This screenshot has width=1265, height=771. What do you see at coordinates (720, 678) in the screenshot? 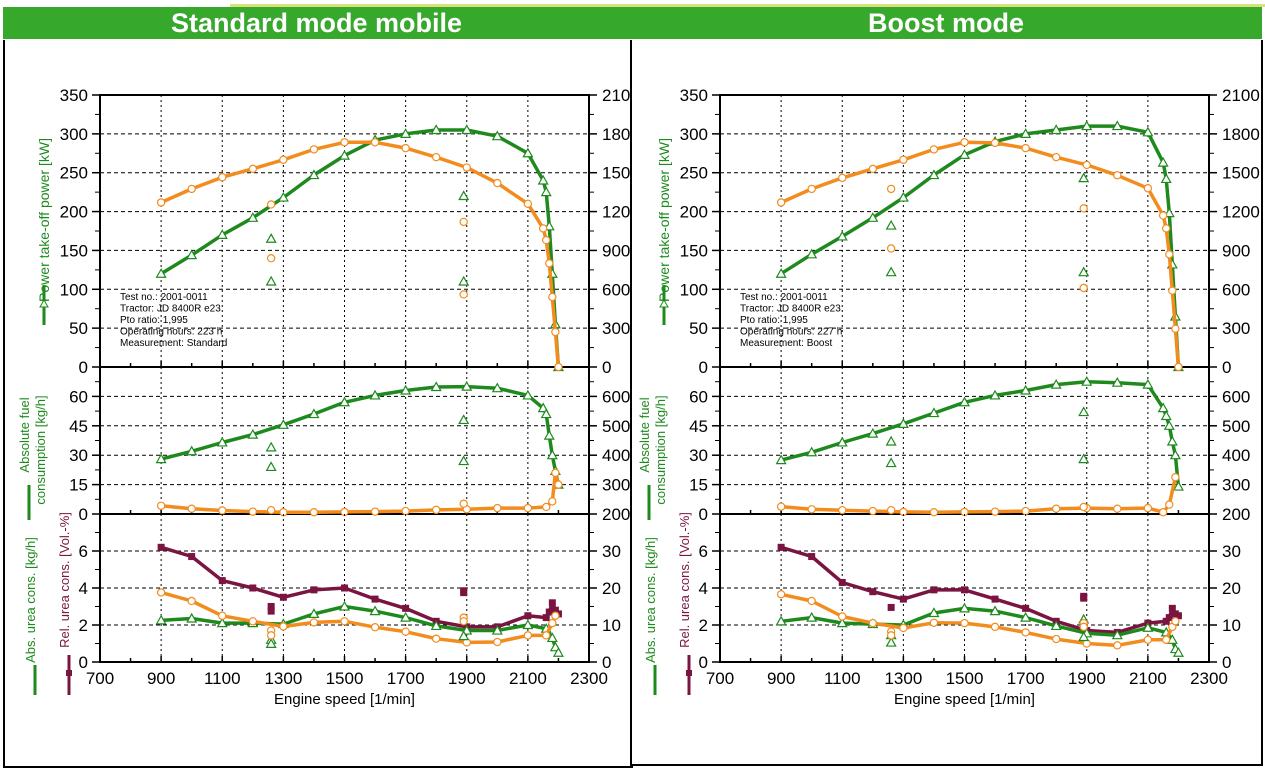
I see `x-tick-label: 700` at bounding box center [720, 678].